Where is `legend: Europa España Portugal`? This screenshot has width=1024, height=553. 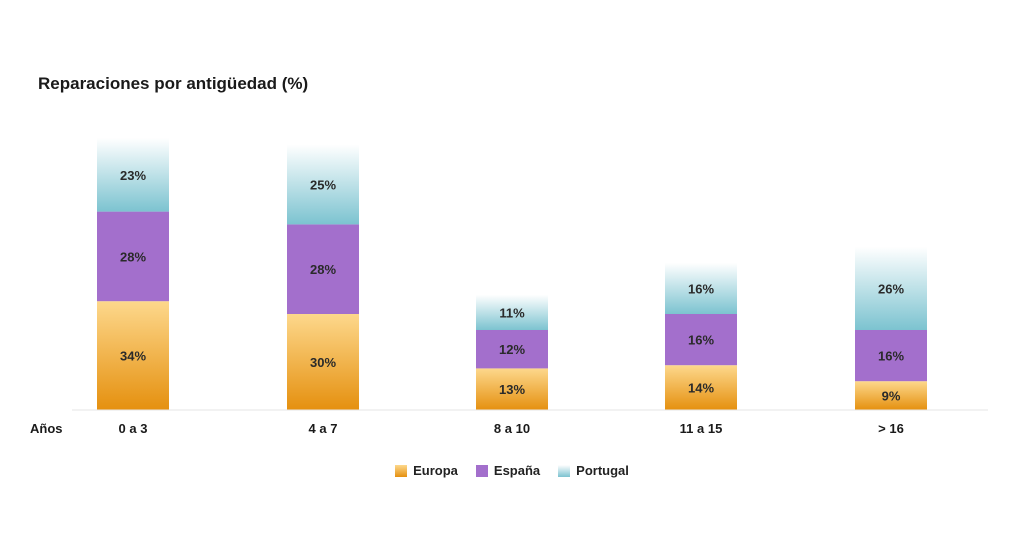 legend: Europa España Portugal is located at coordinates (512, 470).